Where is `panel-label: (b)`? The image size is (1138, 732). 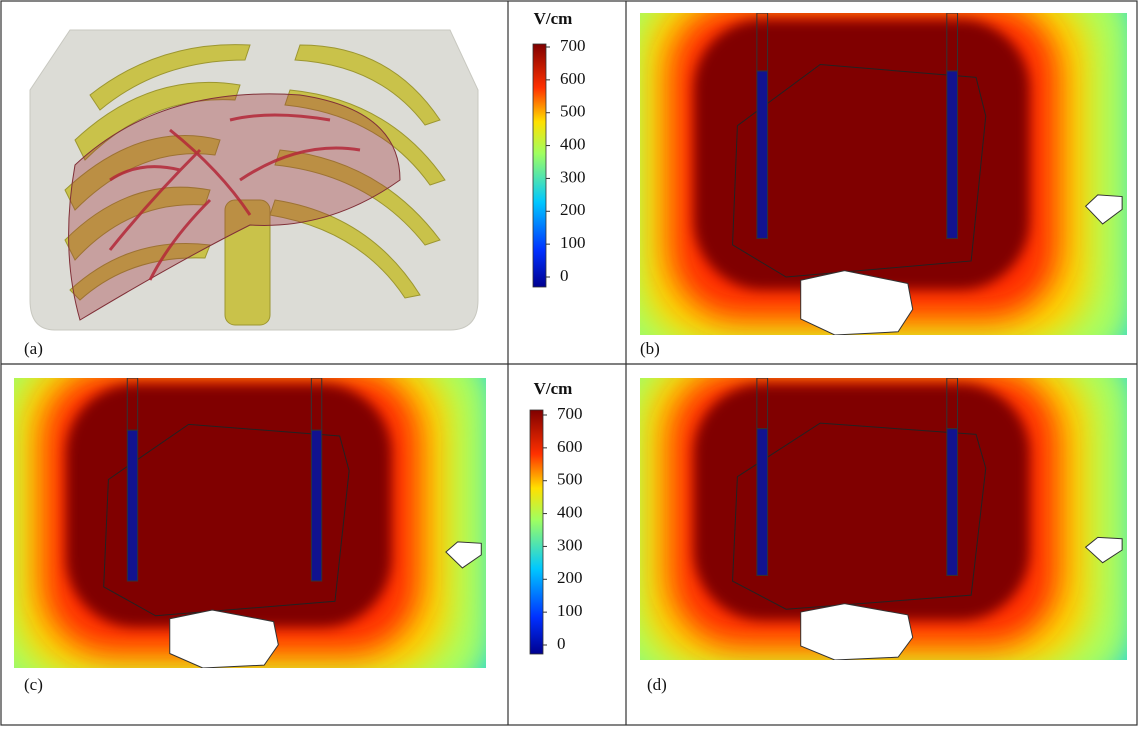
panel-label: (b) is located at coordinates (650, 348).